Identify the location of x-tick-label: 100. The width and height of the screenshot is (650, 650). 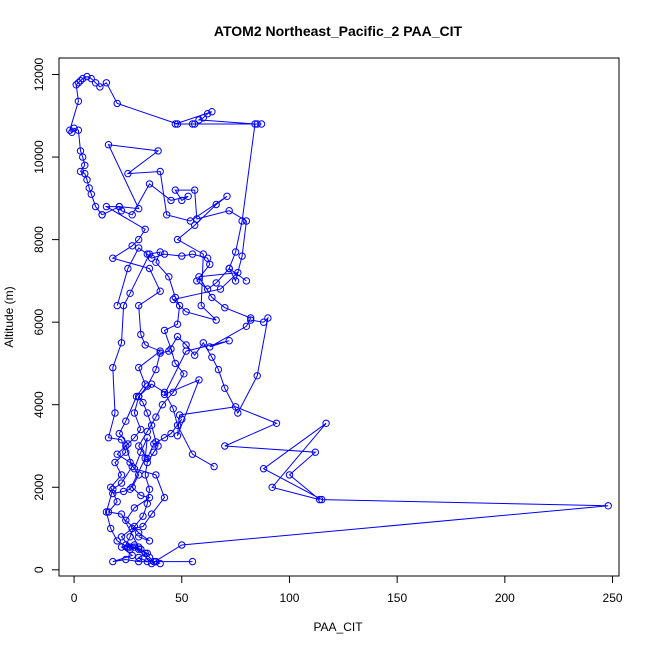
(289, 598).